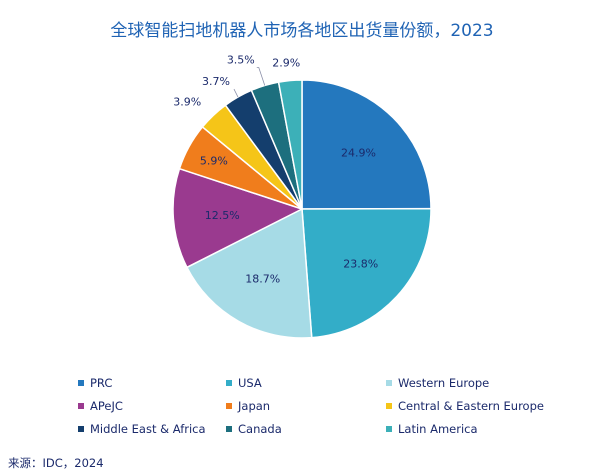 This screenshot has height=474, width=604. I want to click on legend-label: USA, so click(250, 383).